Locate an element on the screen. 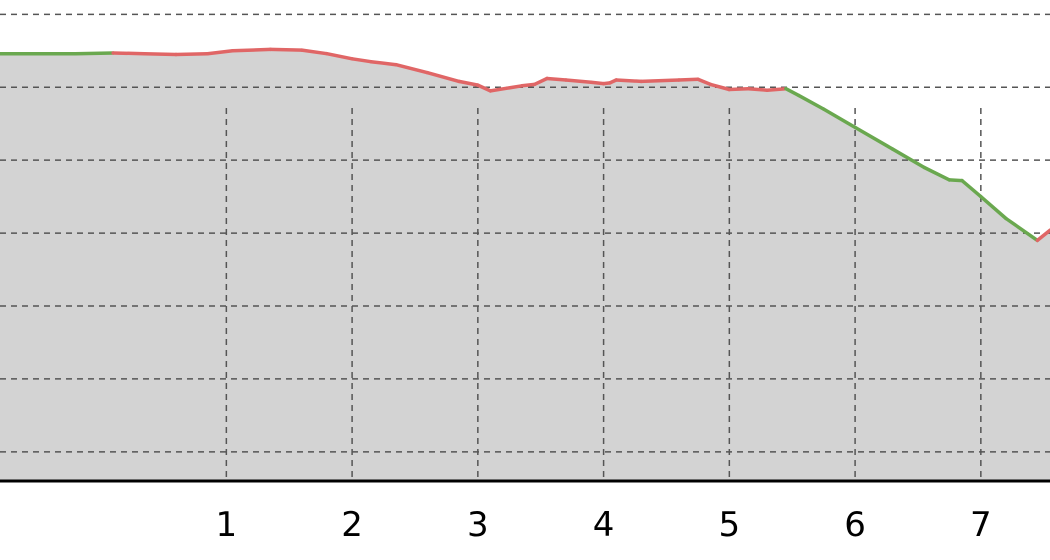 This screenshot has width=1050, height=560. x-tick-label: 4 is located at coordinates (604, 525).